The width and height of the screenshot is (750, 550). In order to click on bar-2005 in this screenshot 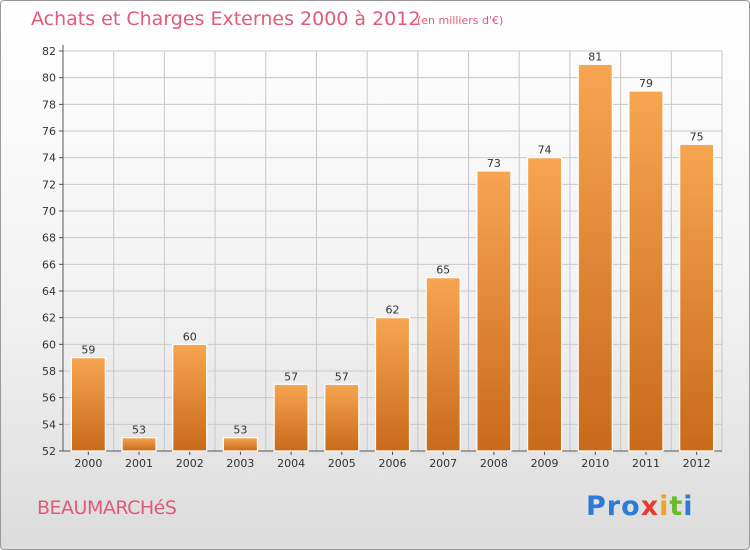, I will do `click(342, 417)`.